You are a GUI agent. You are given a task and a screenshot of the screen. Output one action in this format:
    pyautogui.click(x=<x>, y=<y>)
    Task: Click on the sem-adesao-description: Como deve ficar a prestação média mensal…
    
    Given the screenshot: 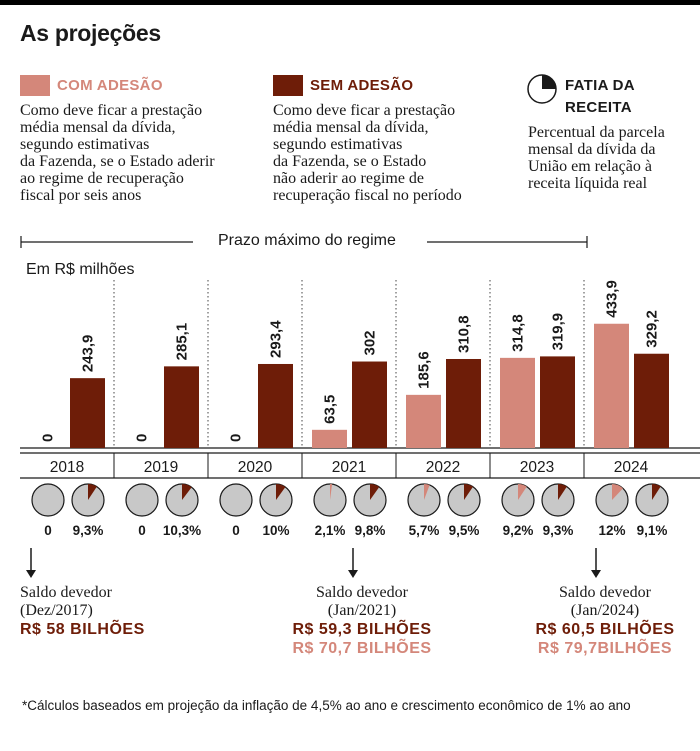 What is the action you would take?
    pyautogui.click(x=367, y=153)
    